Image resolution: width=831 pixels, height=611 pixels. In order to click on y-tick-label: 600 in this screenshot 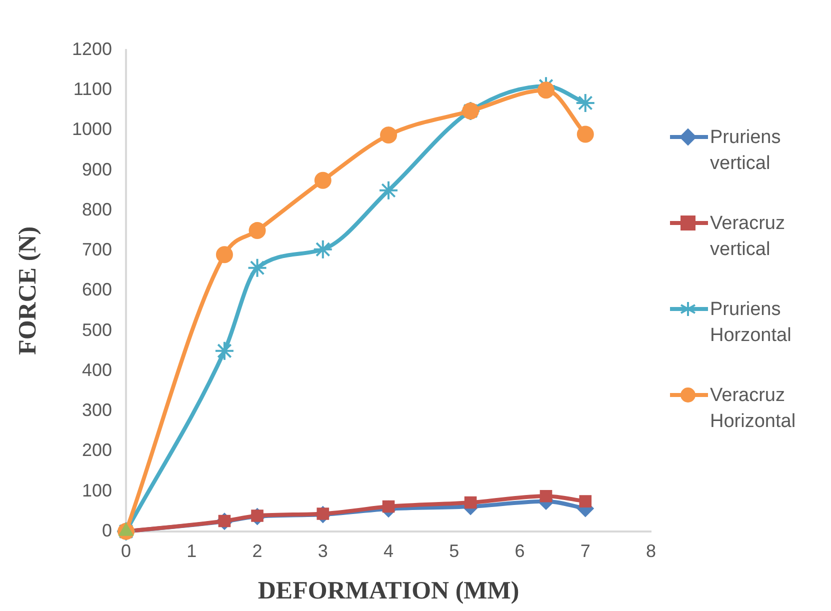, I will do `click(97, 290)`.